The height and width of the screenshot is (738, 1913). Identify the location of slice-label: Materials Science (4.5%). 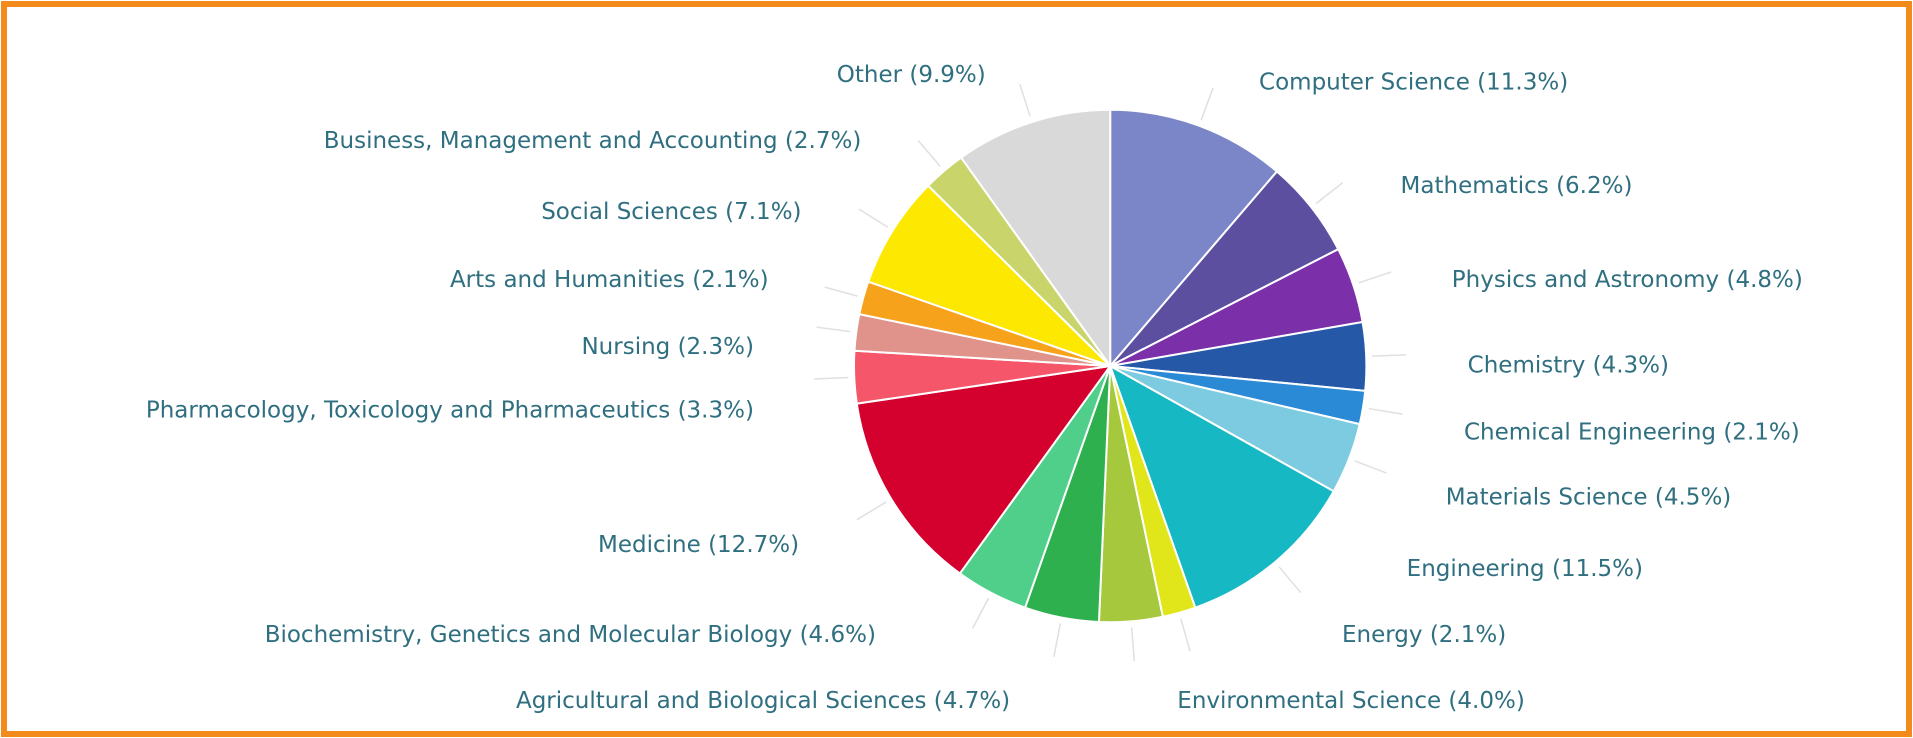
(1589, 497).